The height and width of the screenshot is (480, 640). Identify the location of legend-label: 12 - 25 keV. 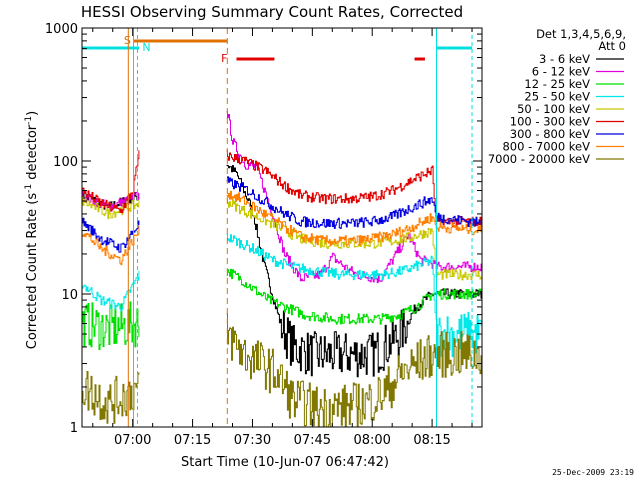
(557, 84).